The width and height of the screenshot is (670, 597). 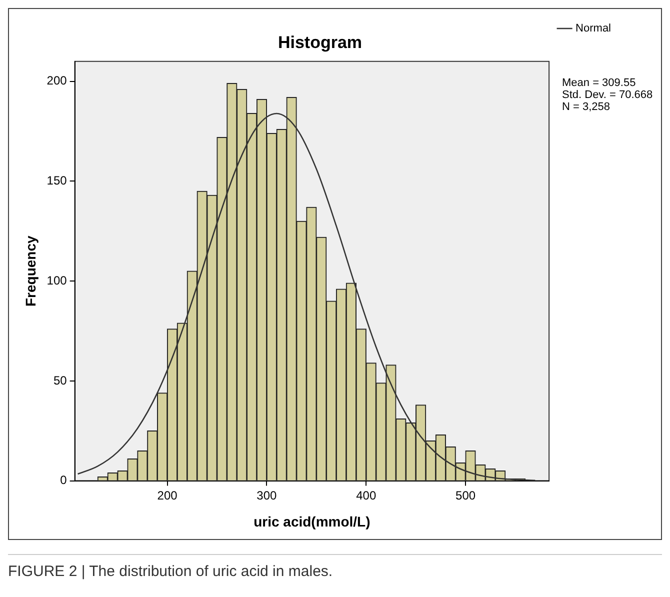 I want to click on y-tick-label: 200, so click(x=57, y=81).